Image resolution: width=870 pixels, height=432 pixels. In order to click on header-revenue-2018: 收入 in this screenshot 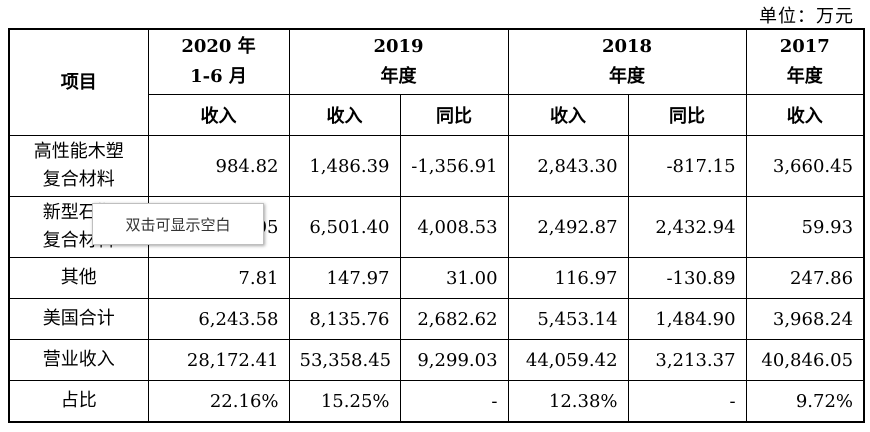, I will do `click(568, 115)`.